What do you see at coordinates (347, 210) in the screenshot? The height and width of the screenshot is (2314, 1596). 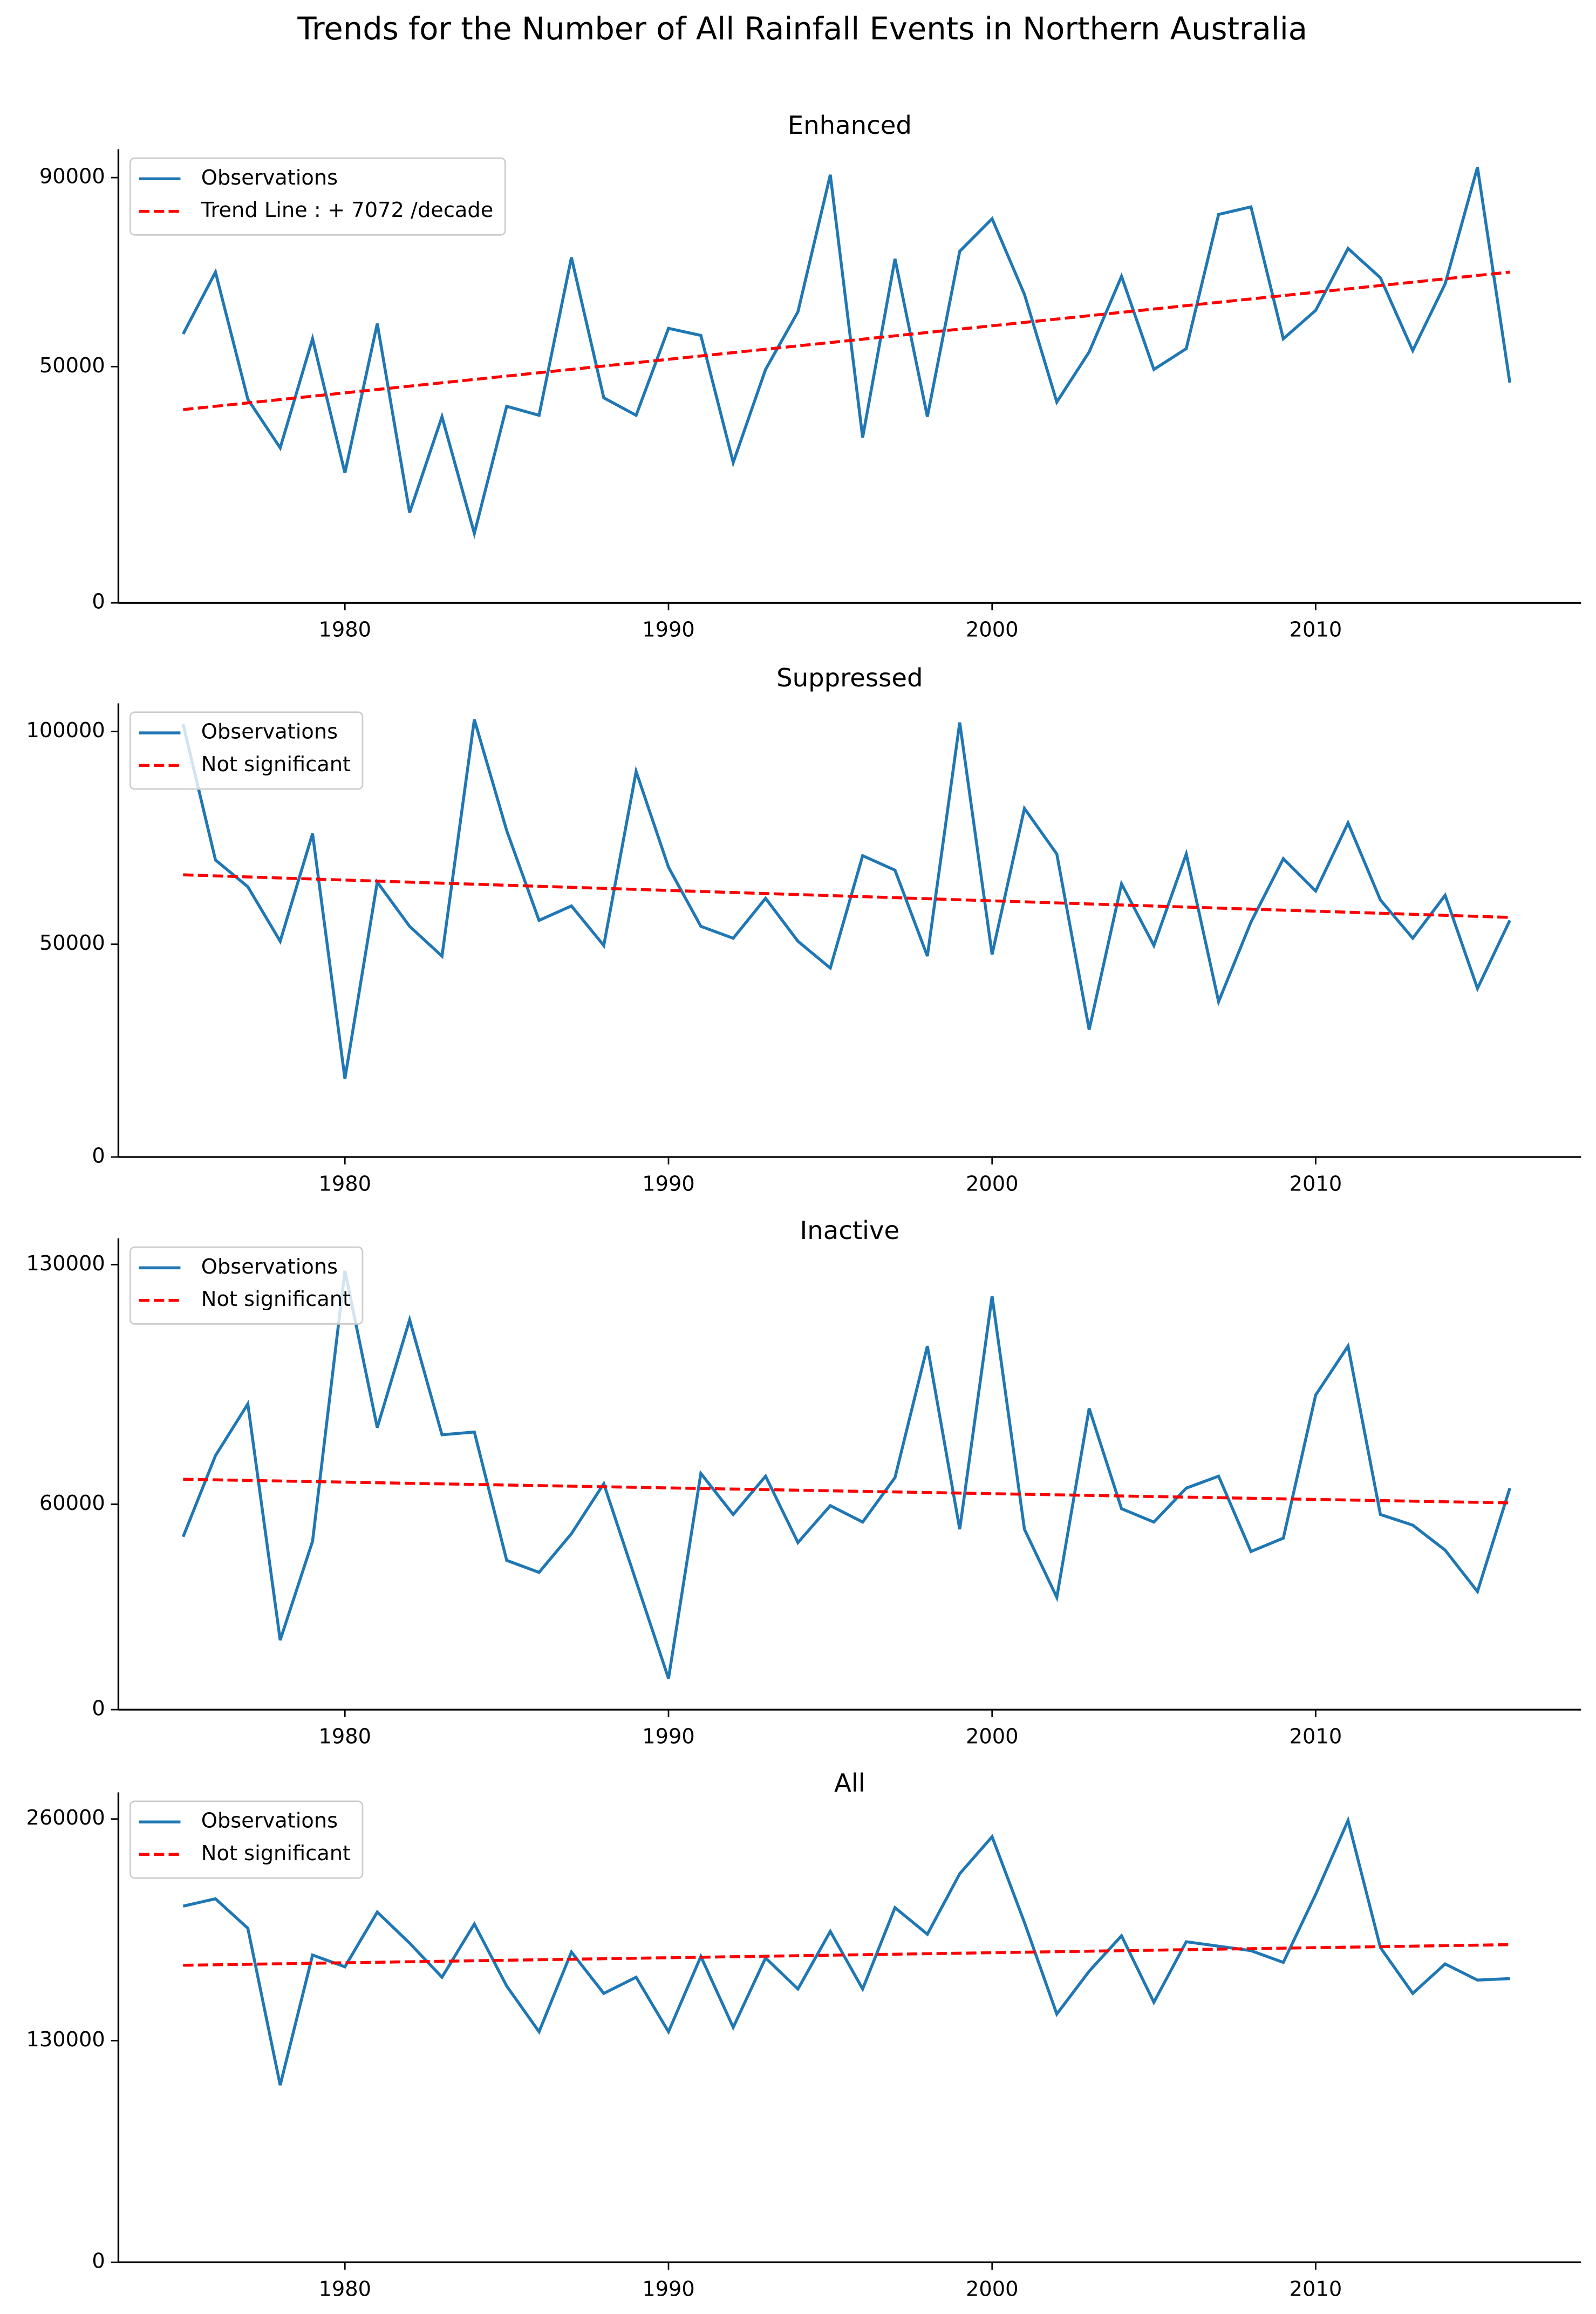 I see `legend-label: Trend Line : + 7072 /decade` at bounding box center [347, 210].